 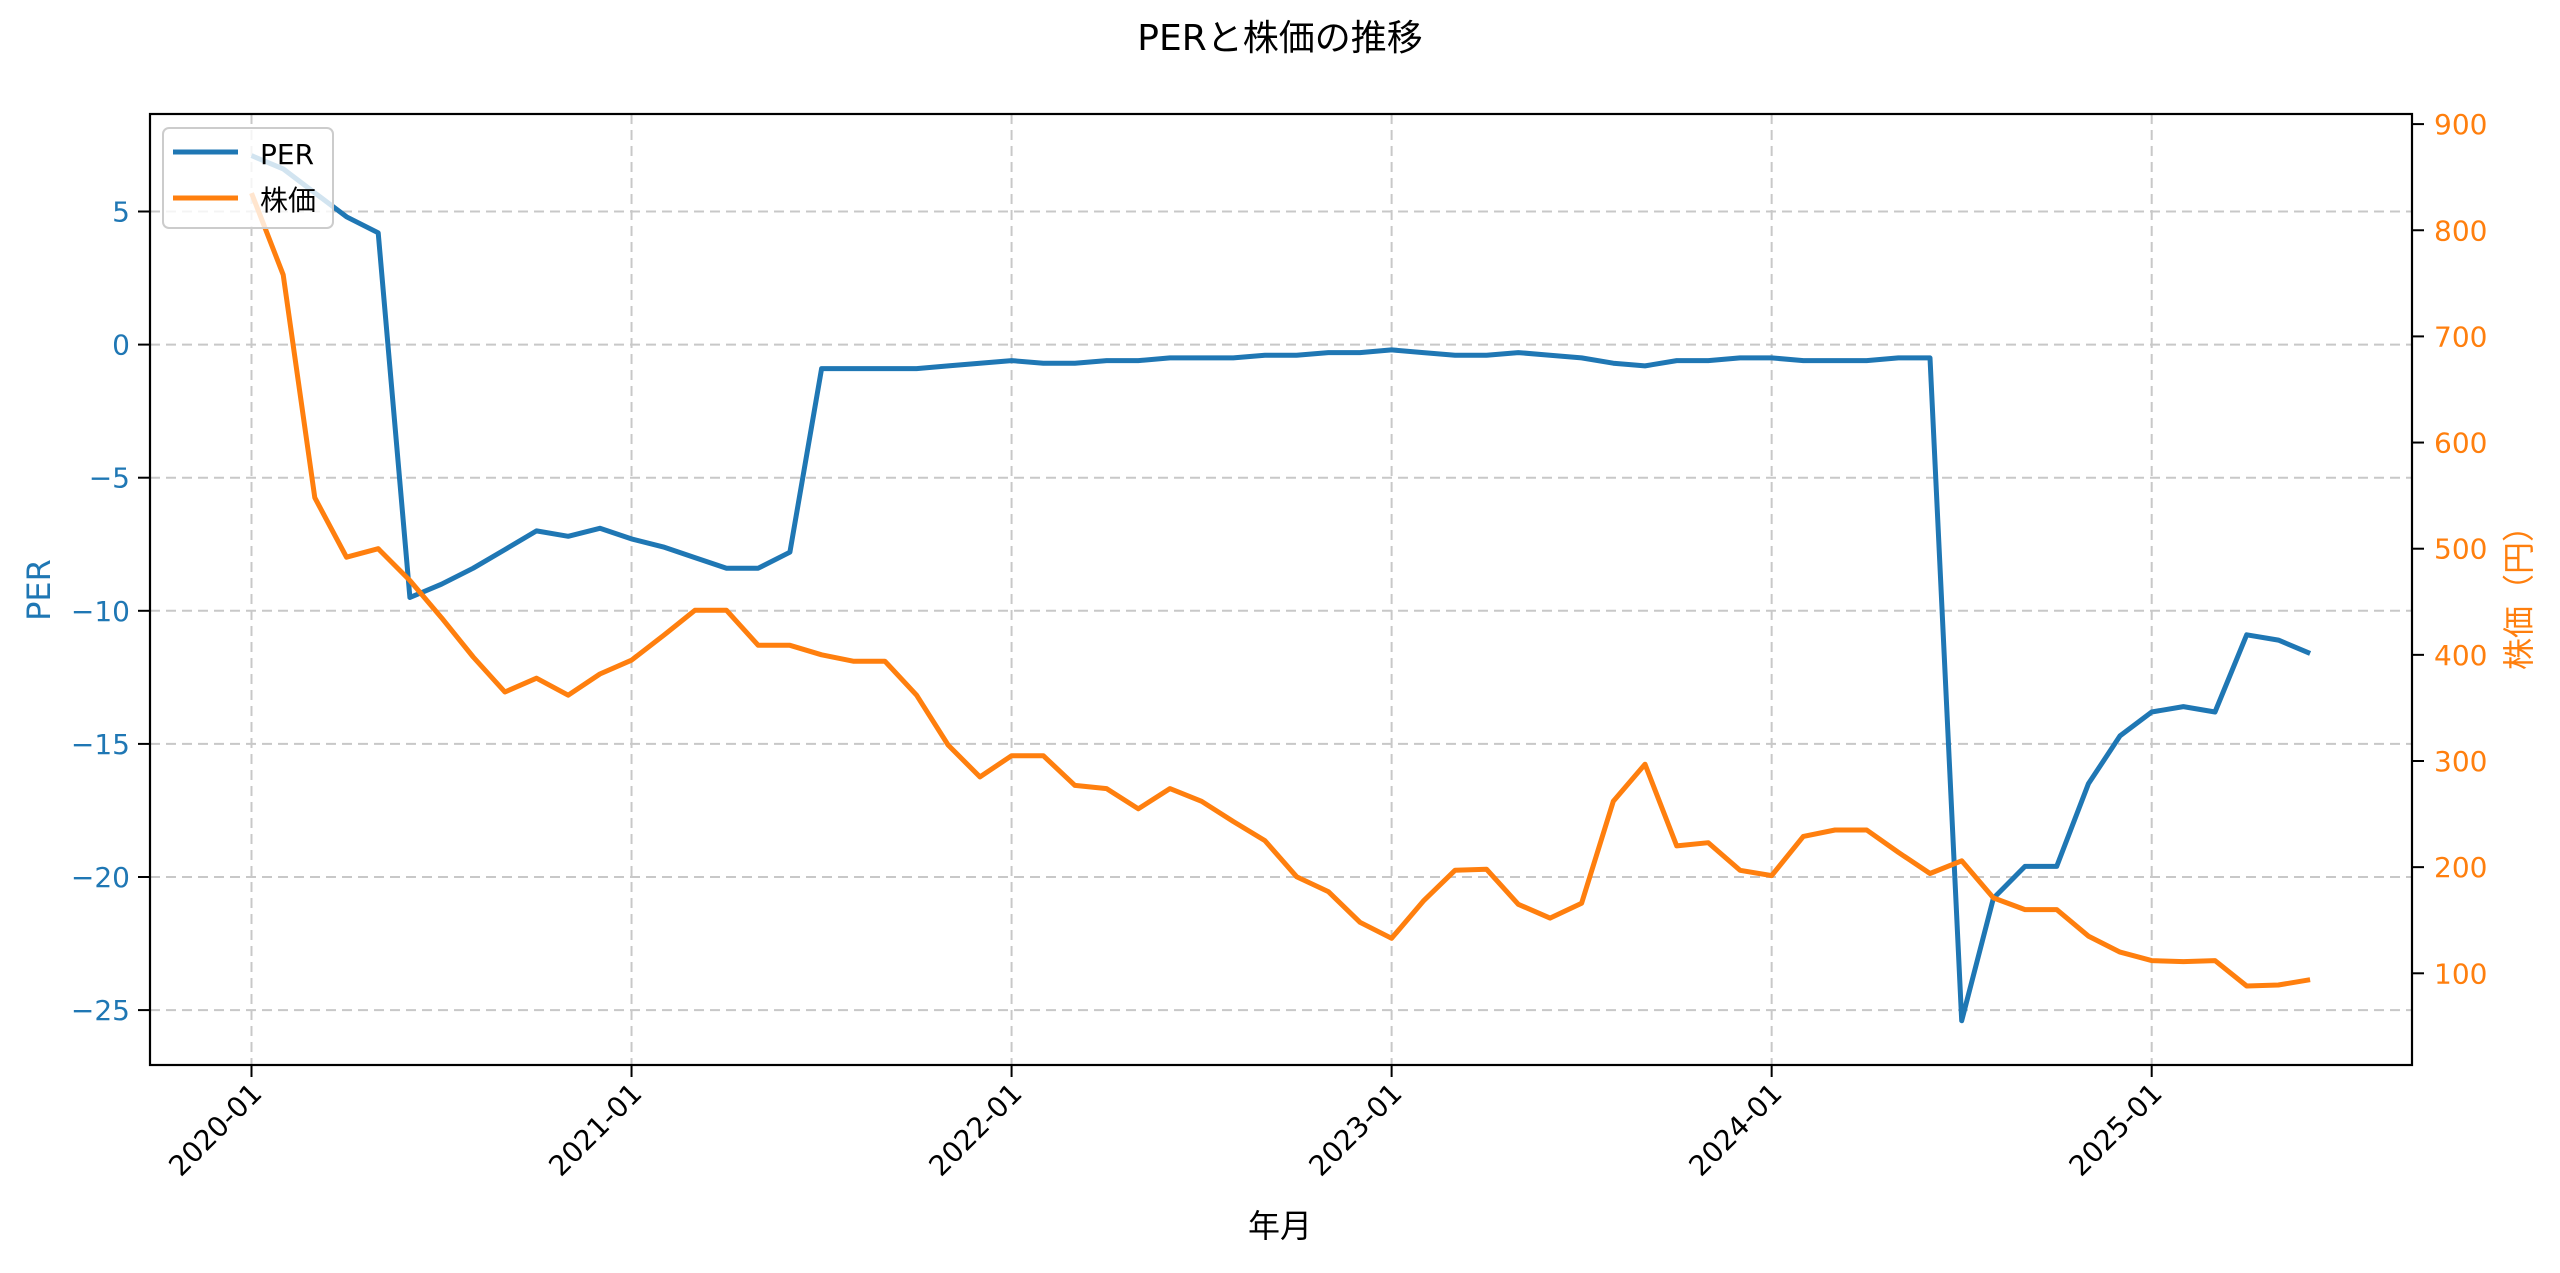 What do you see at coordinates (2460, 336) in the screenshot?
I see `y-right-tick-label: 700` at bounding box center [2460, 336].